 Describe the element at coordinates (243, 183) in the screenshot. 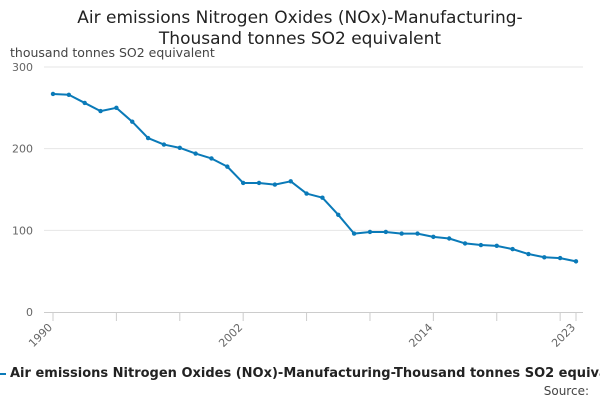

I see `data-point-2002` at that location.